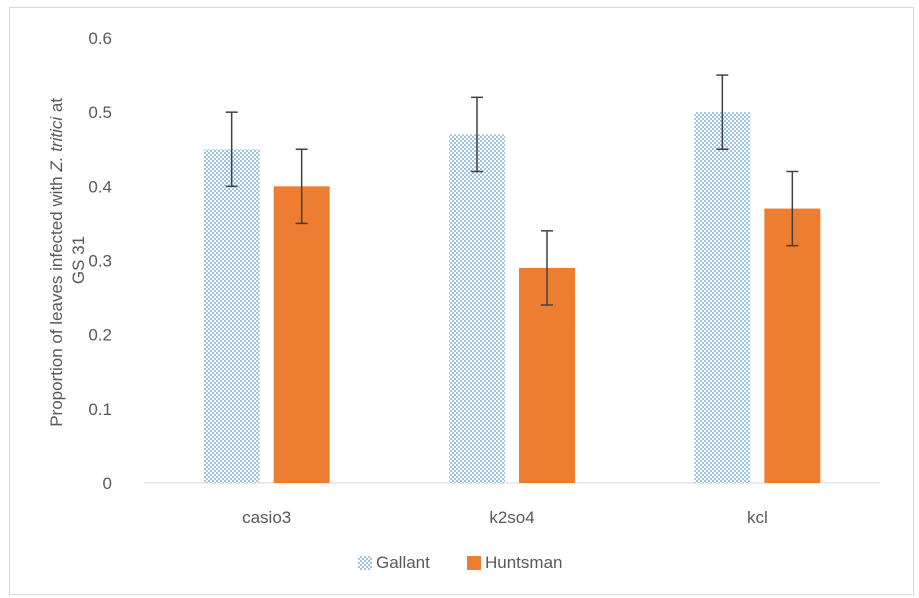 The width and height of the screenshot is (919, 598). Describe the element at coordinates (523, 562) in the screenshot. I see `legend-label-huntsman: Huntsman` at that location.